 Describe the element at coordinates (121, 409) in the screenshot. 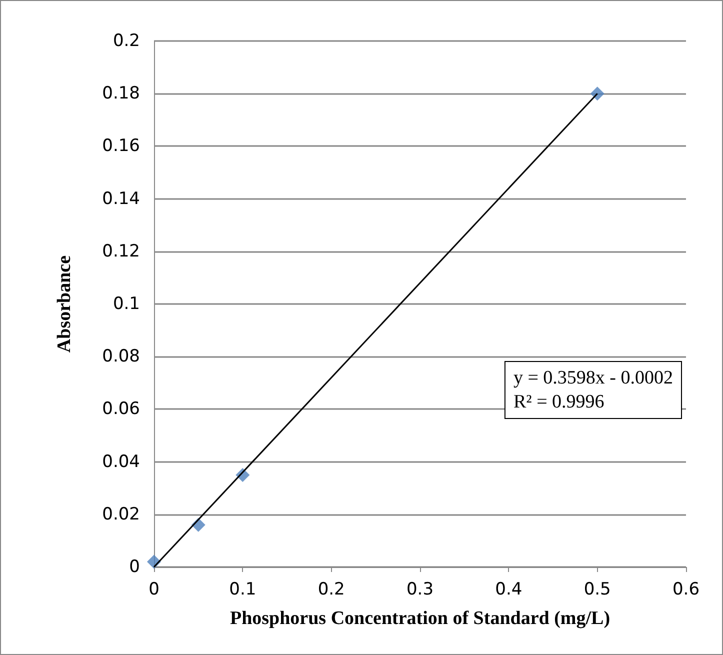

I see `y-tick-label: 0.06` at that location.